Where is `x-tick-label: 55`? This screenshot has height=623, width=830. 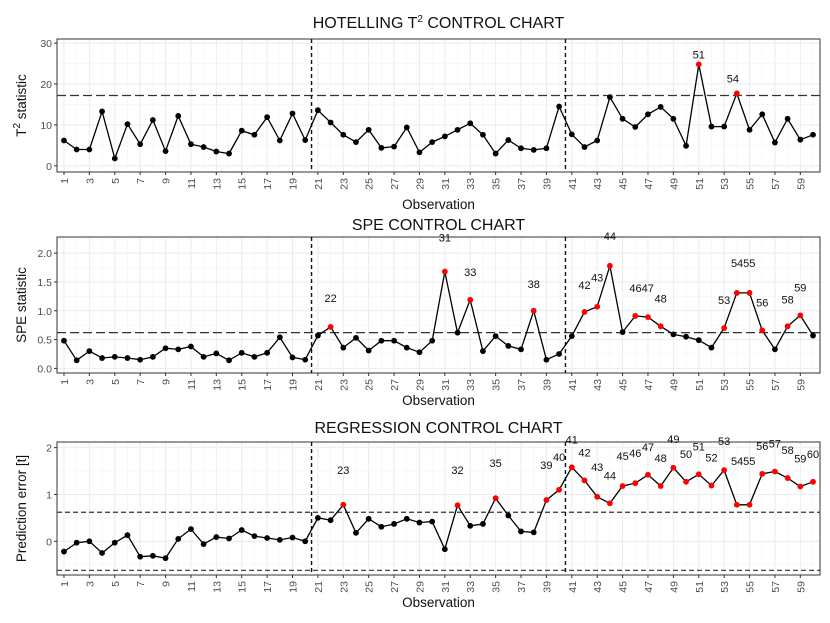
x-tick-label: 55 is located at coordinates (751, 587).